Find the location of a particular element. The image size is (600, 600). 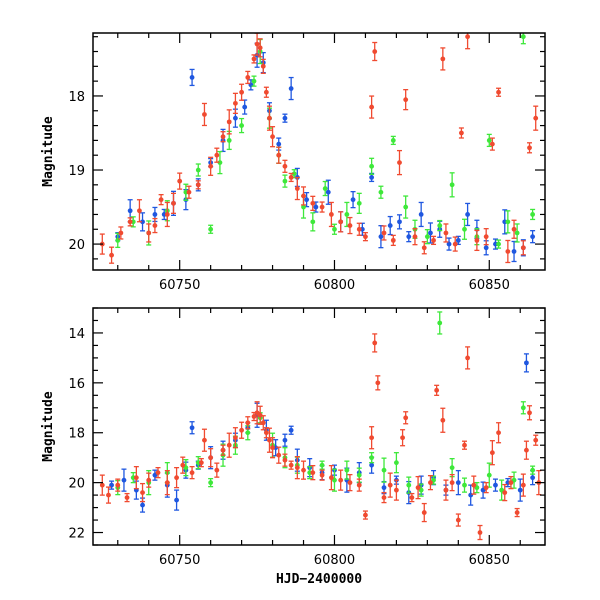

bottom-x-tick-labels: 60750 60800 60850 is located at coordinates (334, 560).